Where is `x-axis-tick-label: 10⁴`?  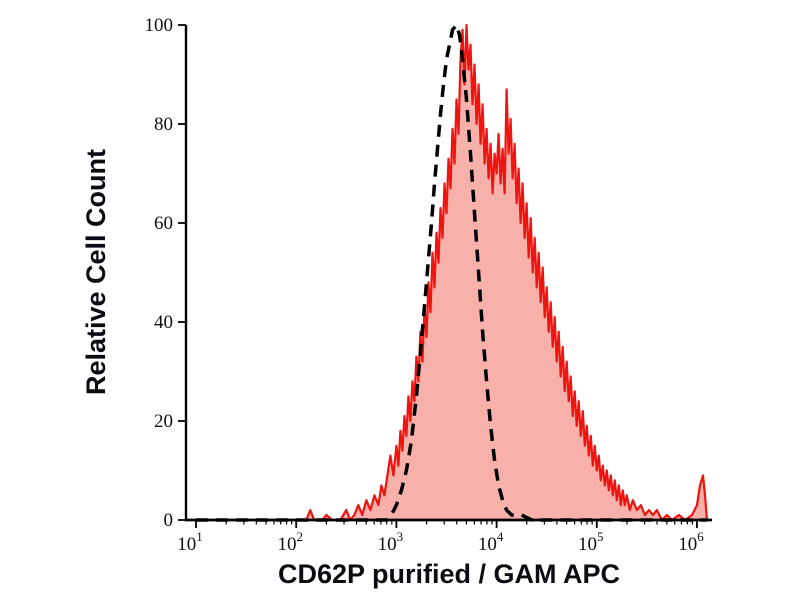 x-axis-tick-label: 10⁴ is located at coordinates (491, 542).